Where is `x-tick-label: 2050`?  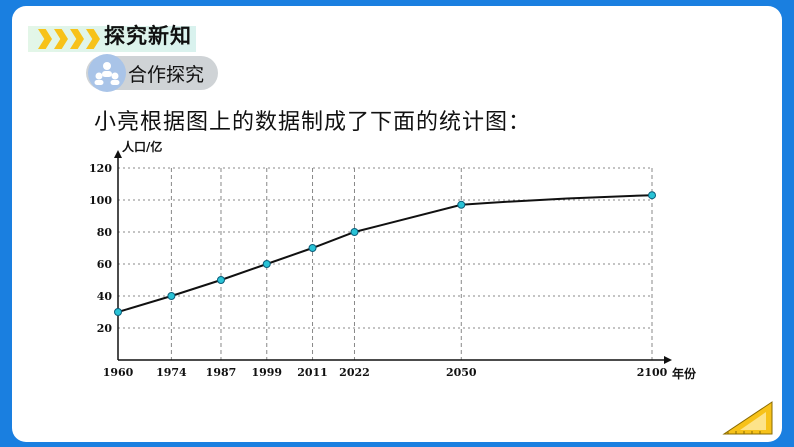 x-tick-label: 2050 is located at coordinates (461, 372).